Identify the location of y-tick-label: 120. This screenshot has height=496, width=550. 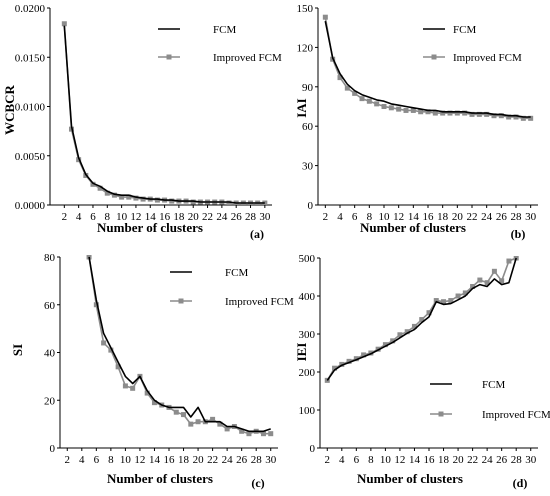
(305, 48).